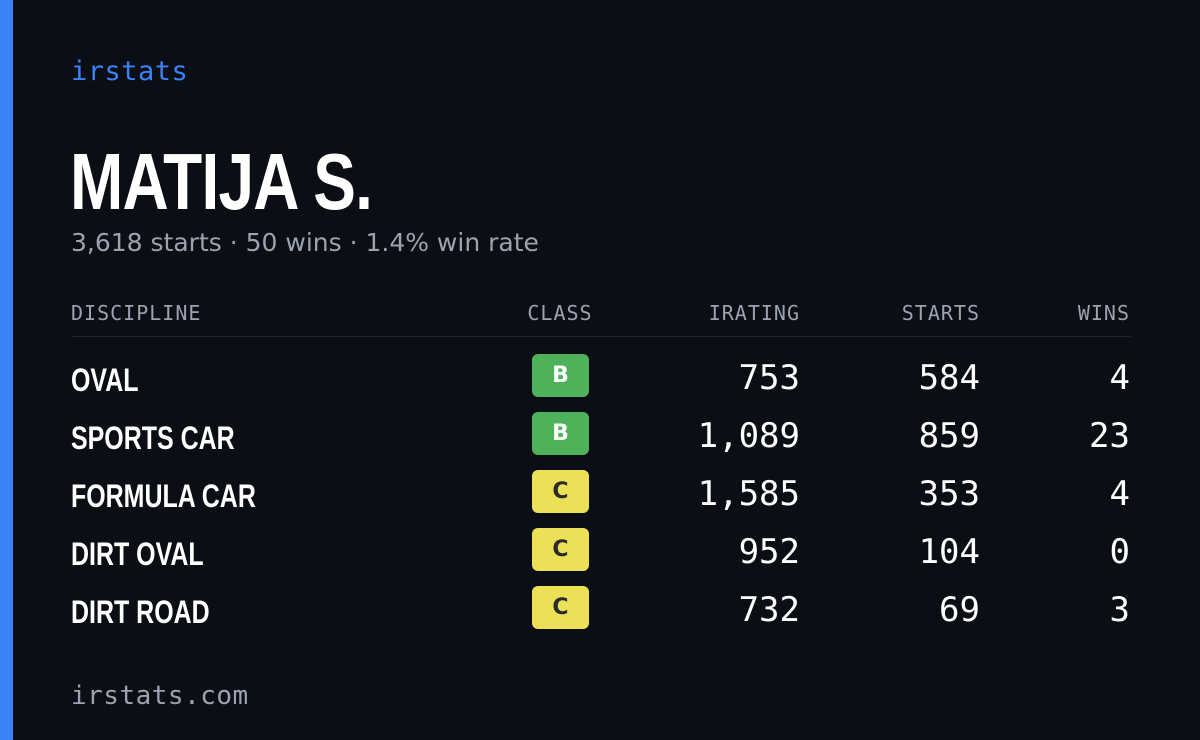  I want to click on discipline-name: DIRT ROAD, so click(140, 612).